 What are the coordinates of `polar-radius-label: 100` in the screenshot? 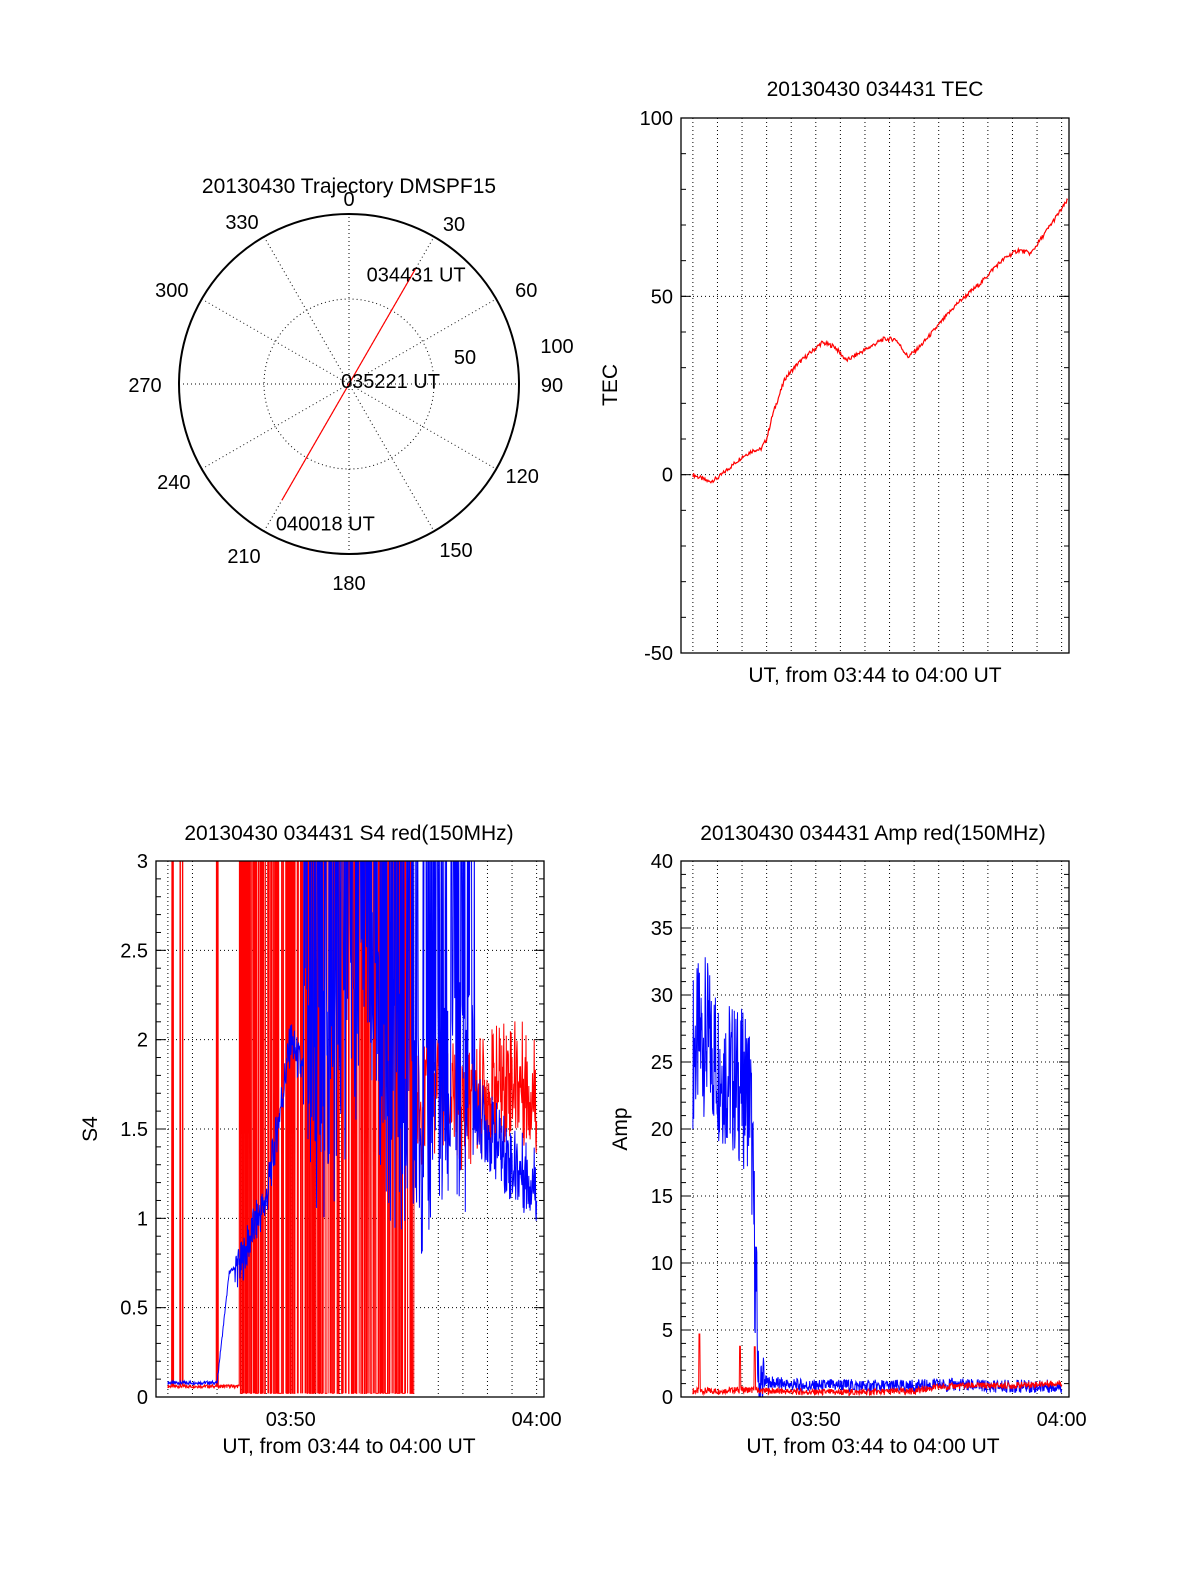 It's located at (556, 347).